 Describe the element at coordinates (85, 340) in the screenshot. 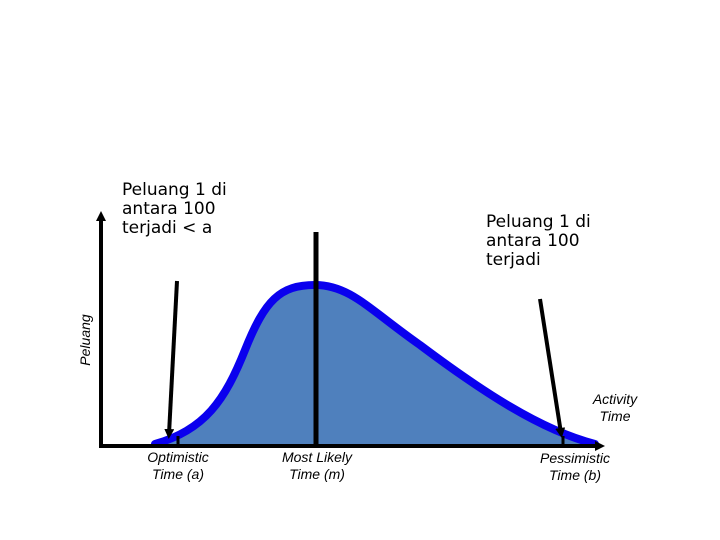

I see `y-axis-label: Peluang` at that location.